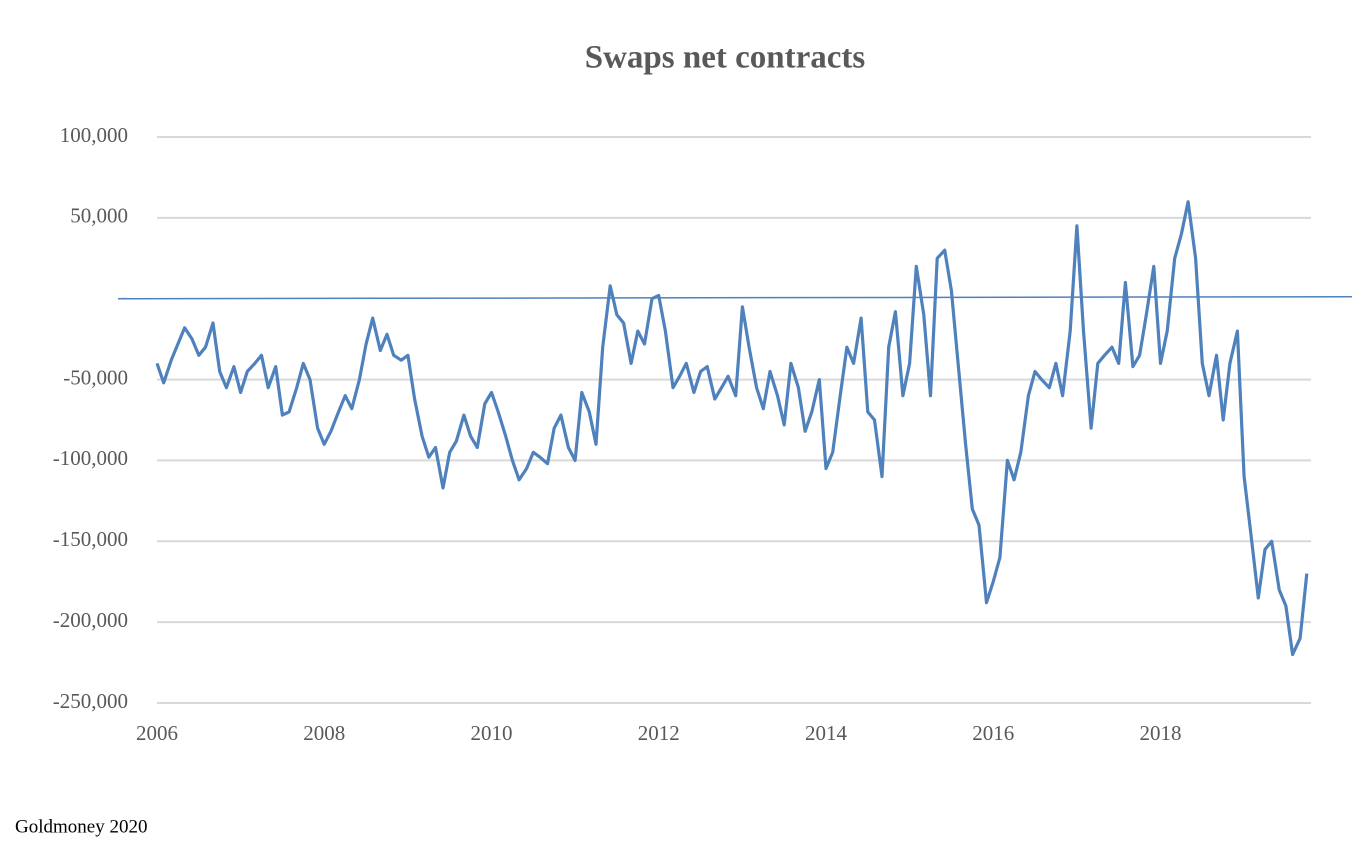  I want to click on x-tick-label: 2008, so click(324, 733).